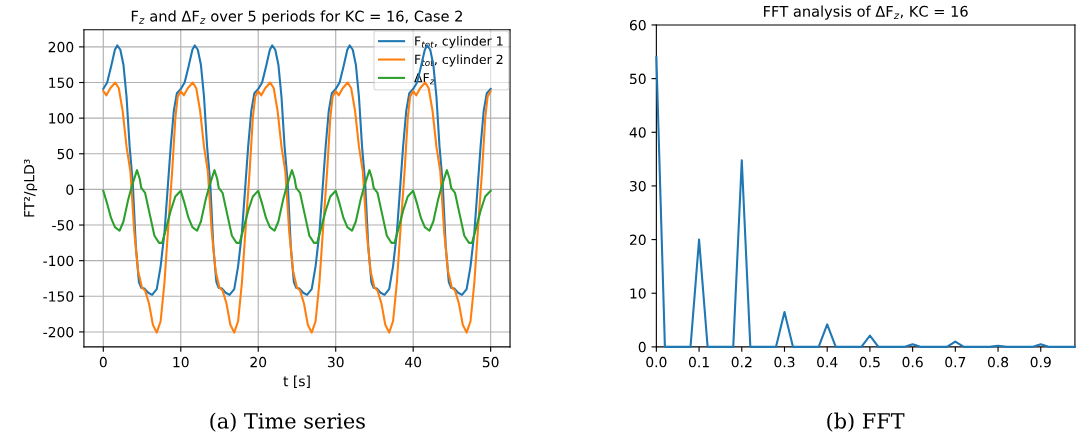  What do you see at coordinates (784, 362) in the screenshot?
I see `x-tick-label: 0.3` at bounding box center [784, 362].